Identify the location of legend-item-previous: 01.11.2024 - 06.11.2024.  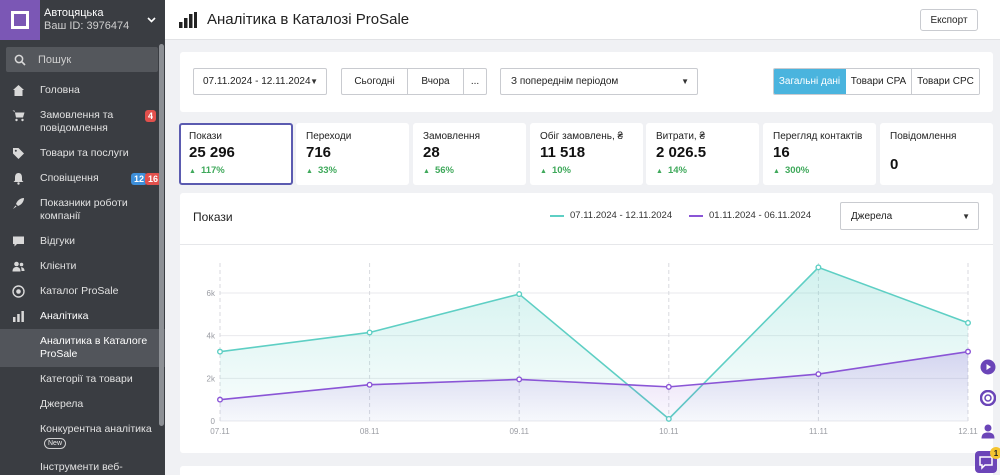
(750, 215).